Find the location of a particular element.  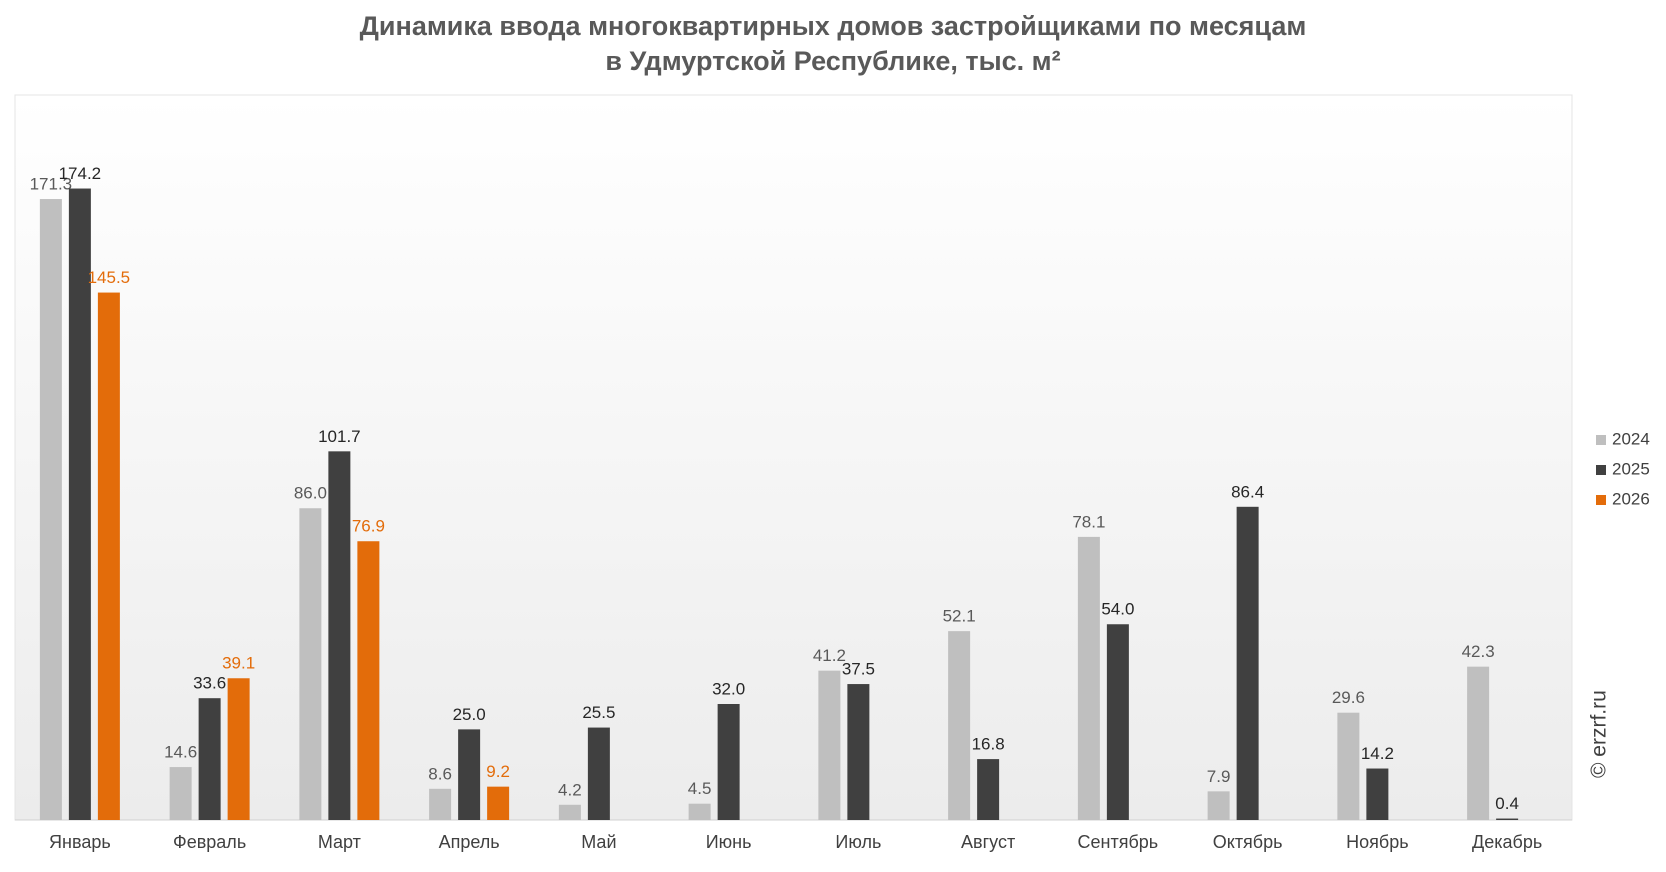

value-label: 171.3 is located at coordinates (51, 184).